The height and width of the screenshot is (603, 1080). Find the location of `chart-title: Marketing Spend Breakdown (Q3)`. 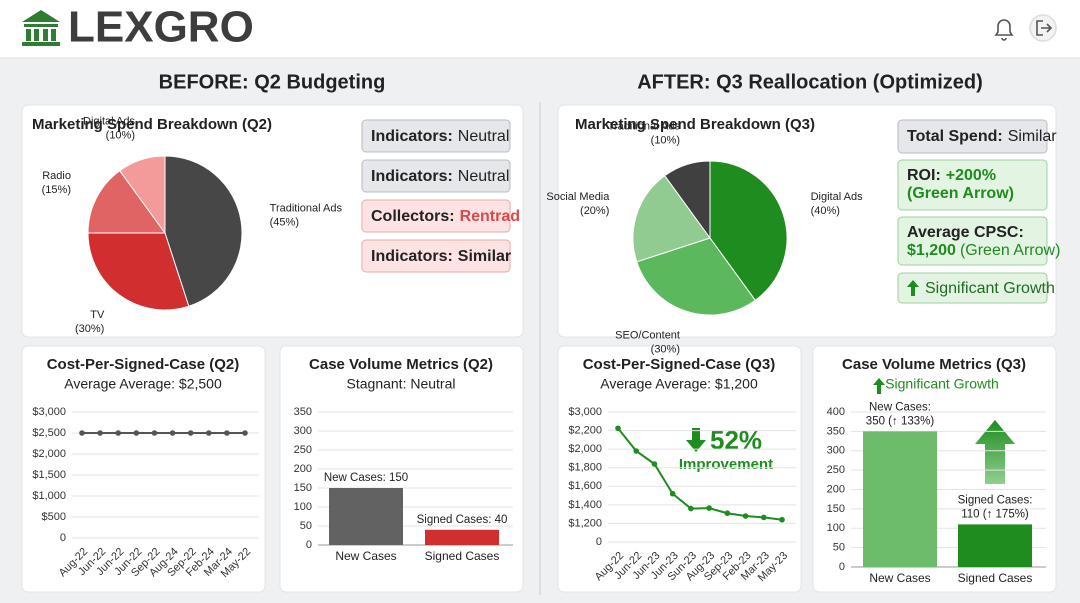

chart-title: Marketing Spend Breakdown (Q3) is located at coordinates (695, 124).